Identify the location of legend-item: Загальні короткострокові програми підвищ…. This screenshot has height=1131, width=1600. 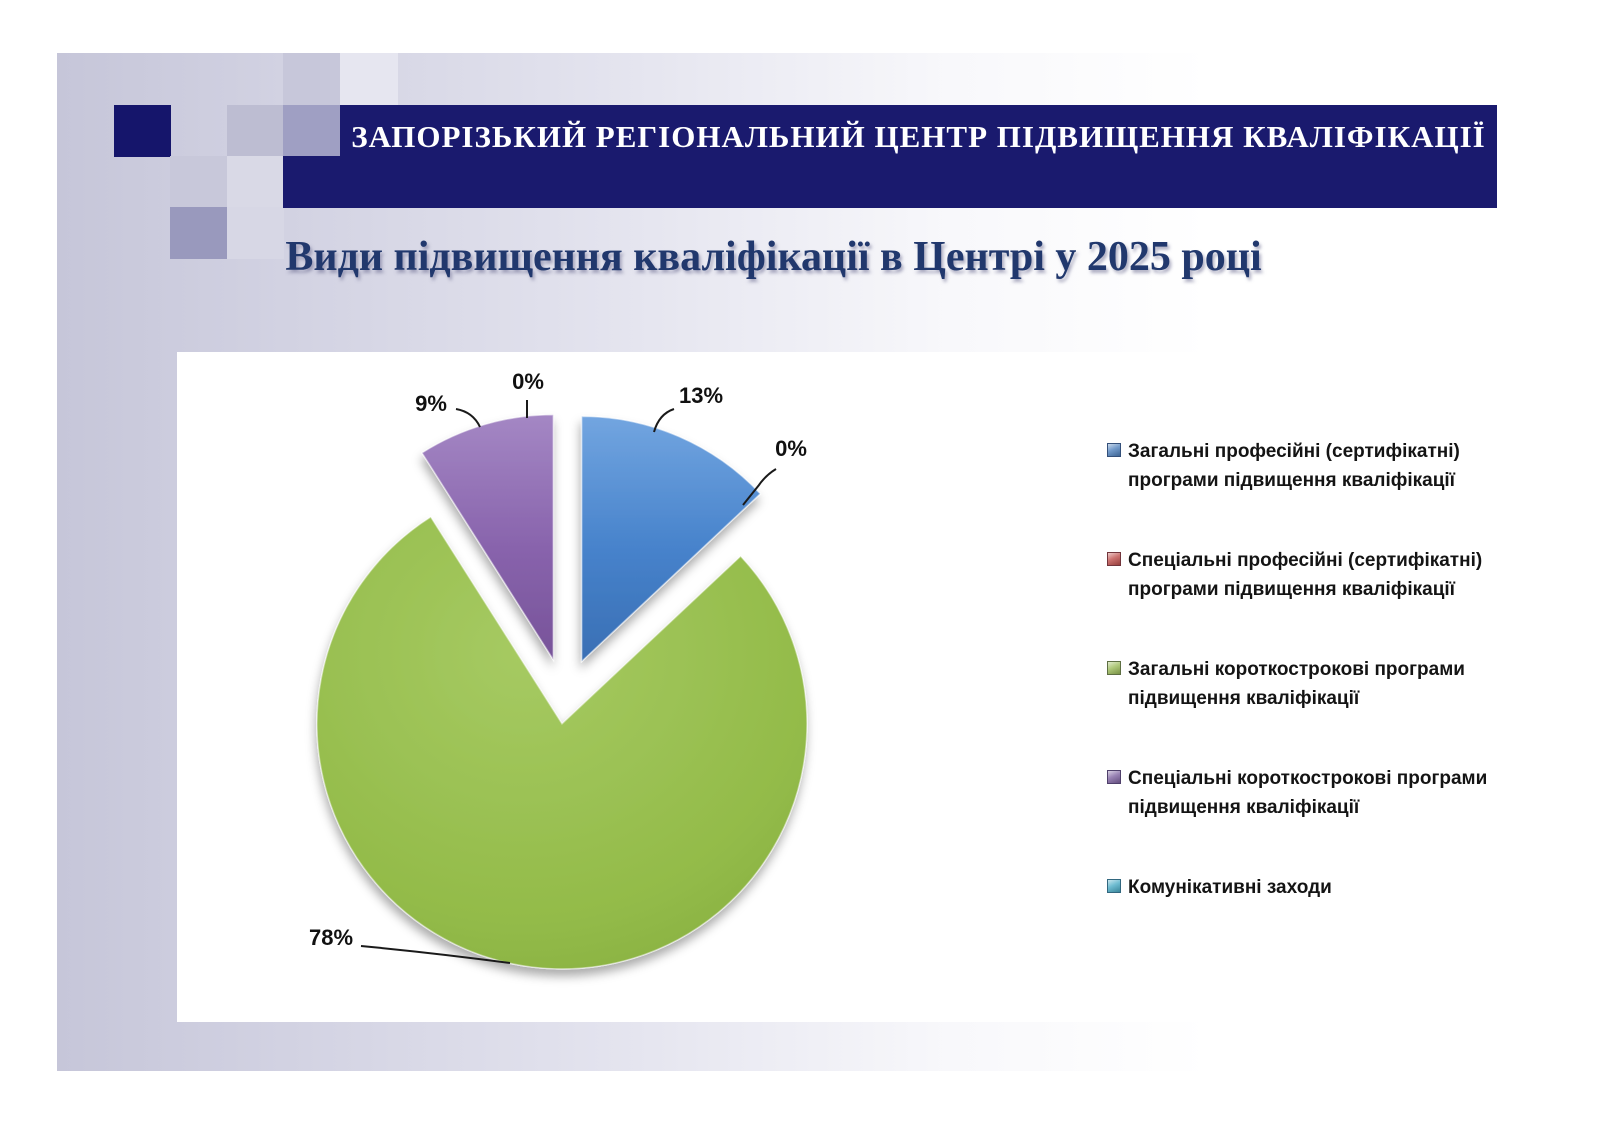
(1307, 684).